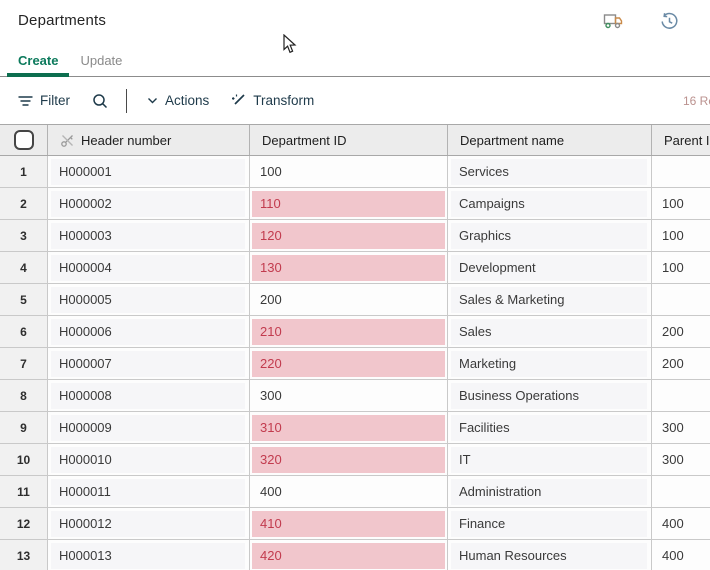  I want to click on table-row: 1 H000001 100 Services, so click(355, 172).